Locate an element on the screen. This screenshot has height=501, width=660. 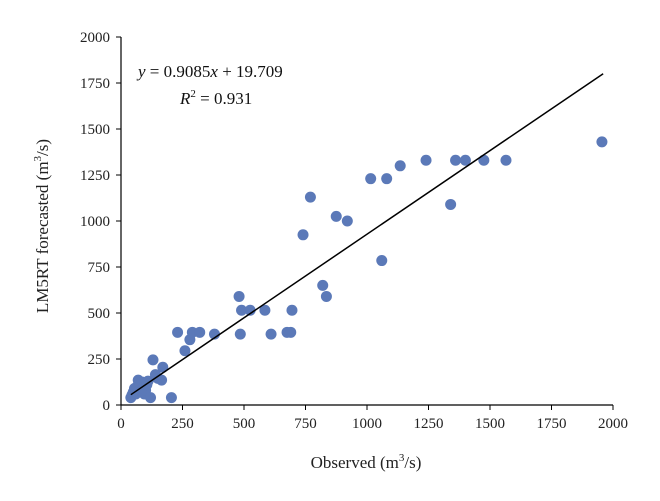
y-tick-label: 2000 is located at coordinates (95, 38).